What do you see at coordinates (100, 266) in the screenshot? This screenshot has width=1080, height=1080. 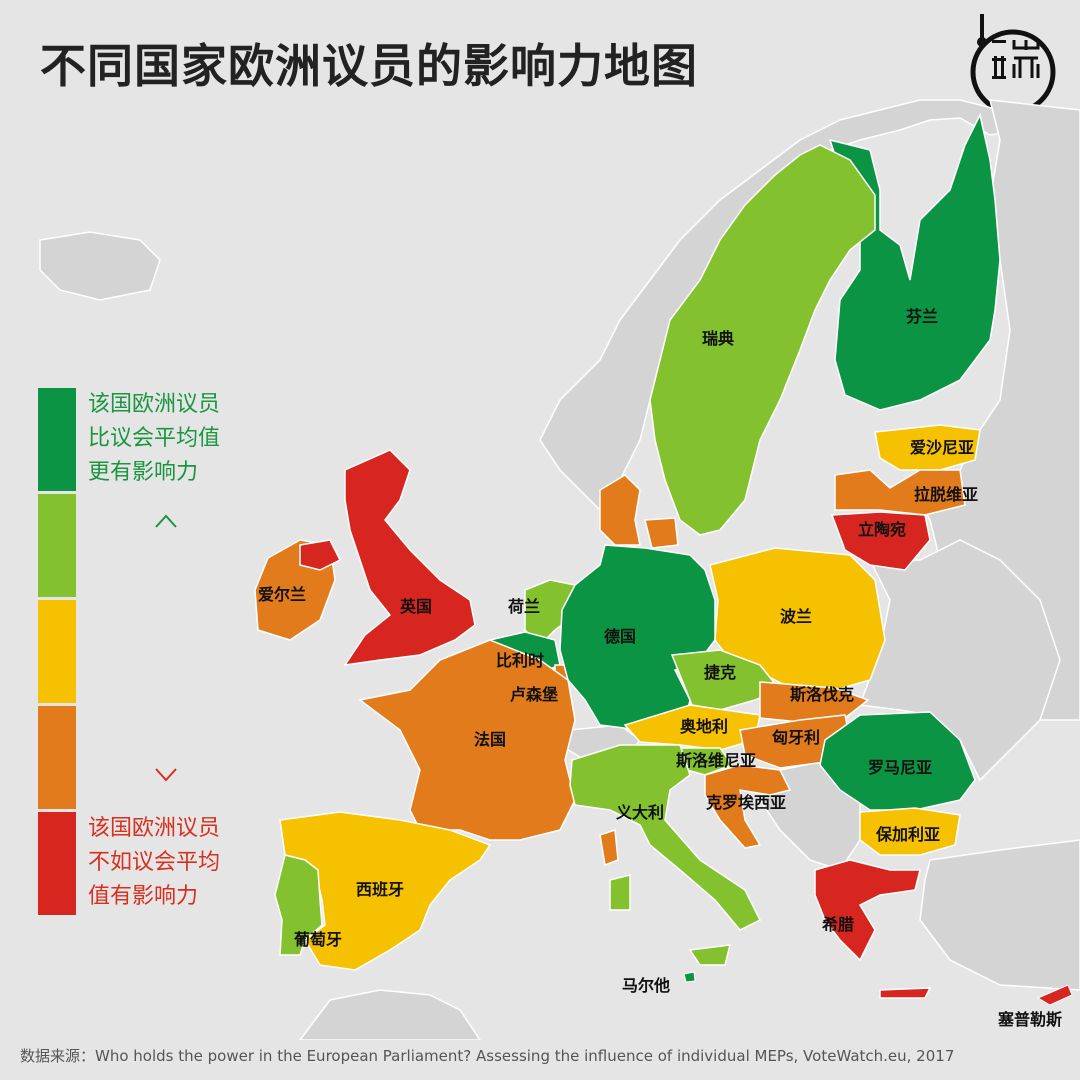 I see `iceland-land` at bounding box center [100, 266].